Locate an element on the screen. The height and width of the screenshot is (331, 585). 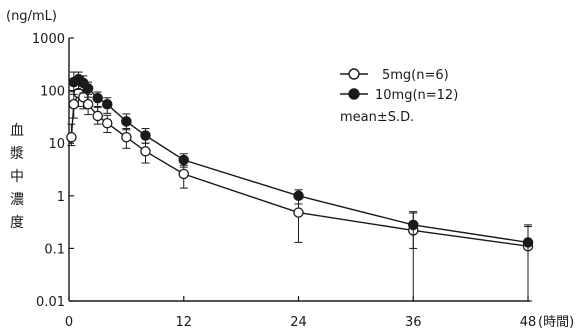
x-unit-label: (時間) is located at coordinates (556, 322).